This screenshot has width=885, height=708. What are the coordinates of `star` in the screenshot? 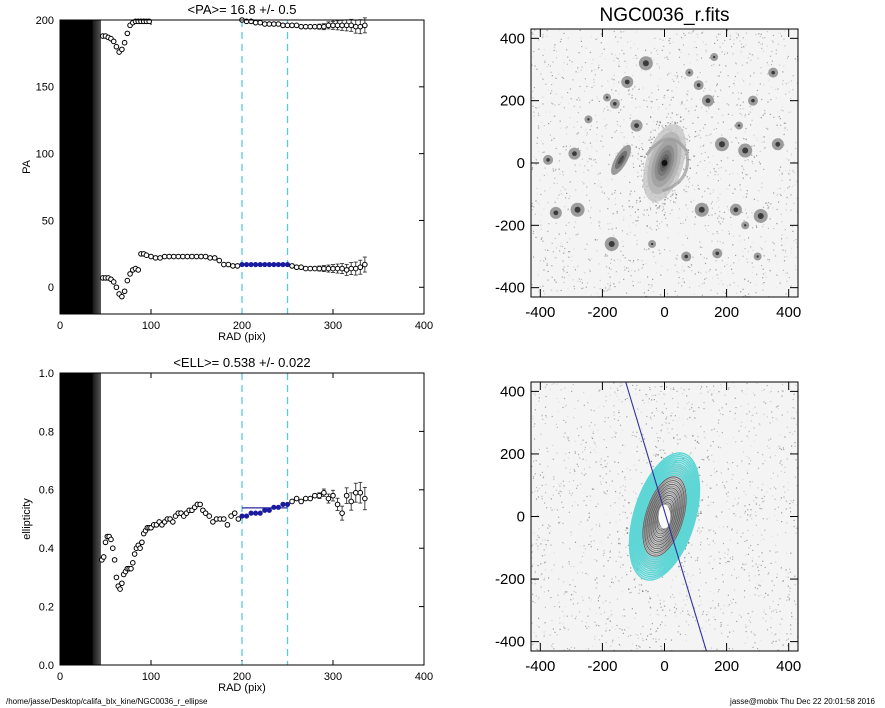 It's located at (701, 209).